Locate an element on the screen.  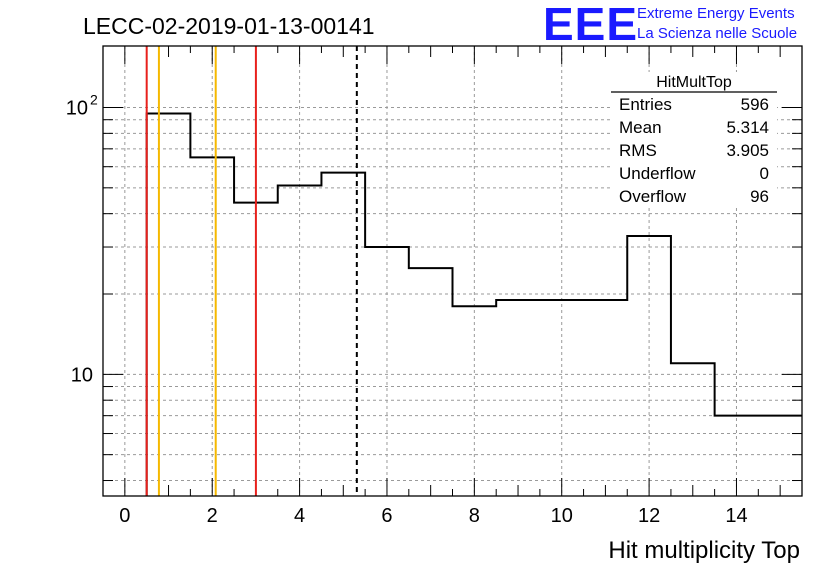
x-axis-ticks: 0 2 4 6 8 10 12 14 is located at coordinates (433, 516).